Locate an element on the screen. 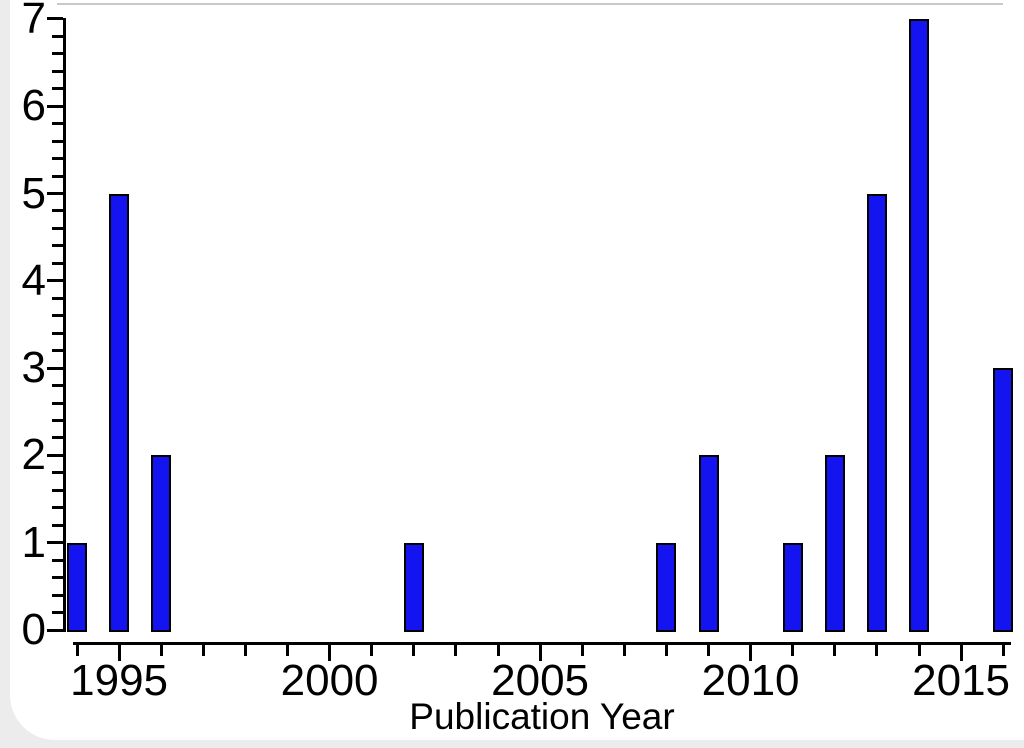 The image size is (1024, 748). x-tick-label: 2015 is located at coordinates (961, 680).